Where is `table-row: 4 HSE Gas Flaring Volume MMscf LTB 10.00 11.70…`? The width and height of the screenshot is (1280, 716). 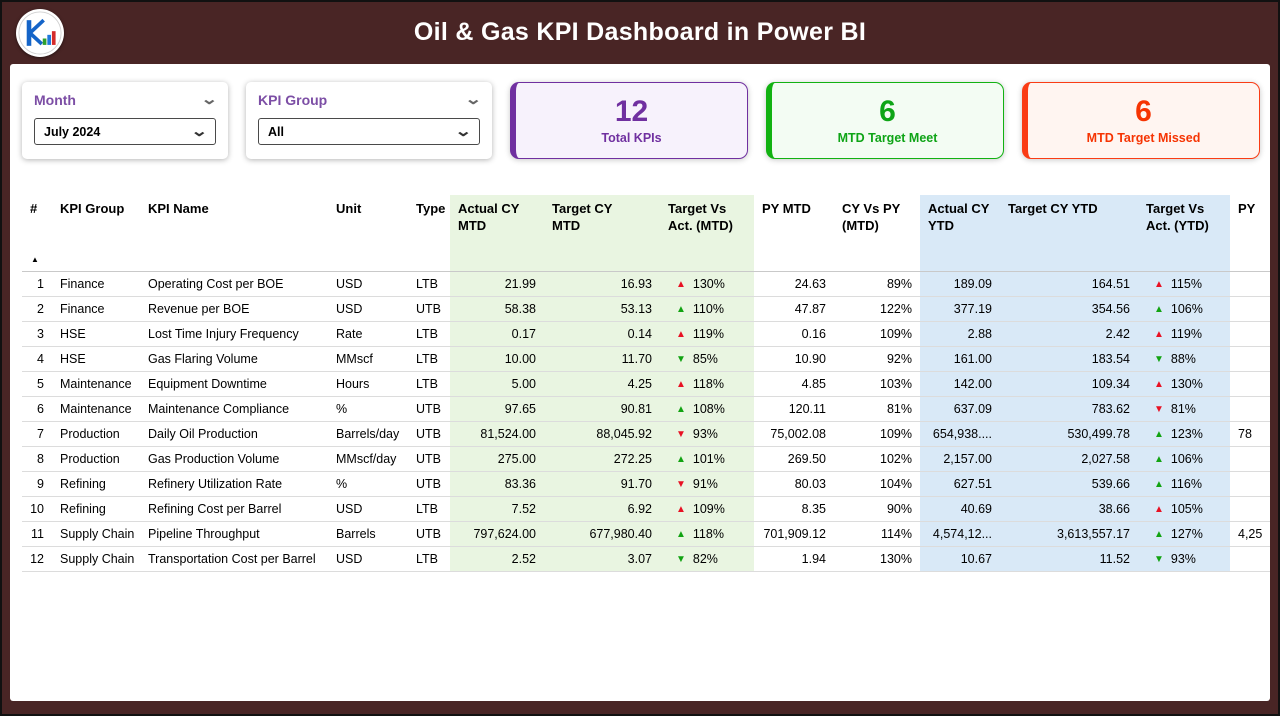 table-row: 4 HSE Gas Flaring Volume MMscf LTB 10.00 11.70… is located at coordinates (646, 359).